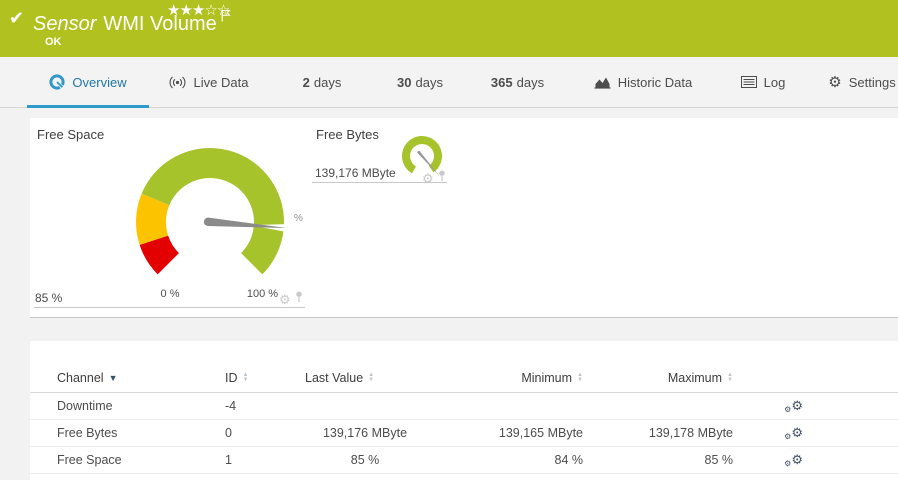 Image resolution: width=898 pixels, height=480 pixels. I want to click on column-header-last_value: Last Value ▲ ▼, so click(365, 381).